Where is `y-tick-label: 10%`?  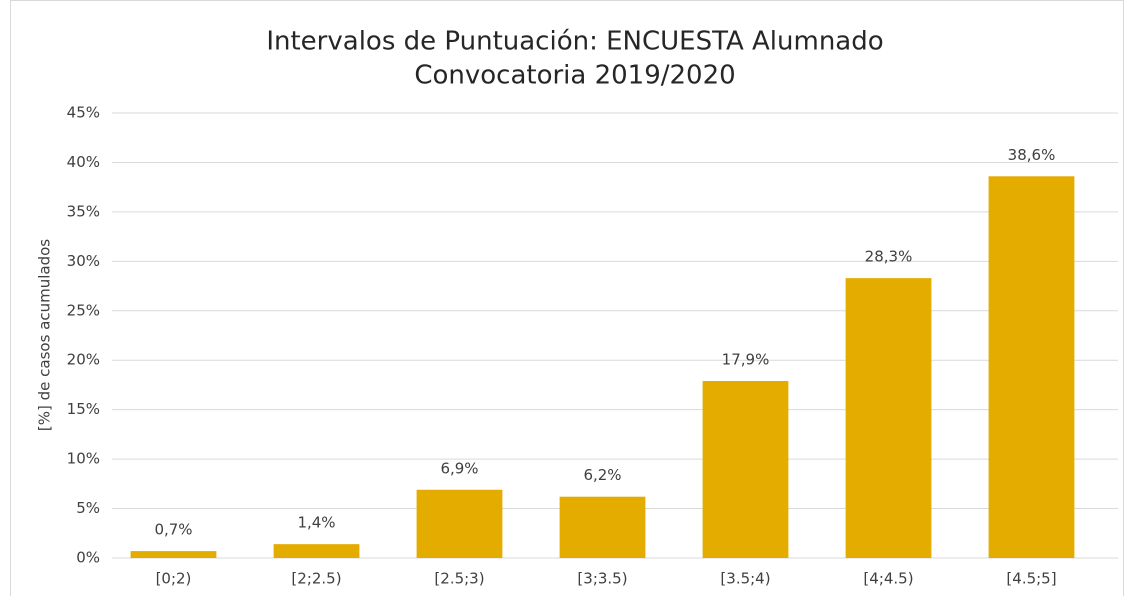
y-tick-label: 10% is located at coordinates (83, 459).